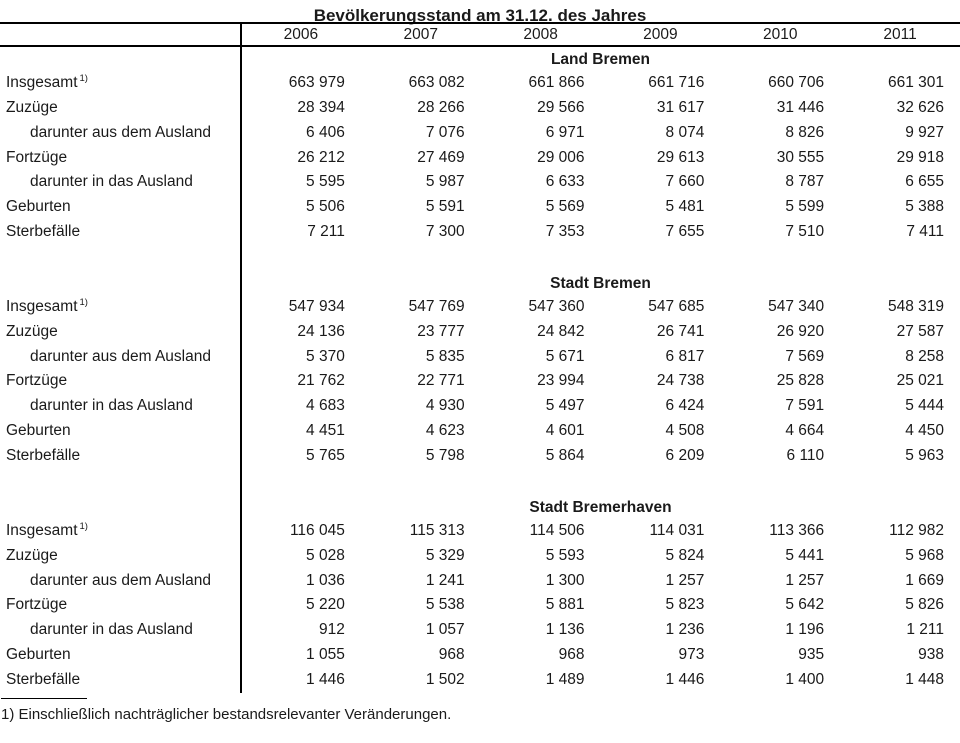 This screenshot has width=960, height=743. I want to click on row-label: Fortzüge, so click(37, 605).